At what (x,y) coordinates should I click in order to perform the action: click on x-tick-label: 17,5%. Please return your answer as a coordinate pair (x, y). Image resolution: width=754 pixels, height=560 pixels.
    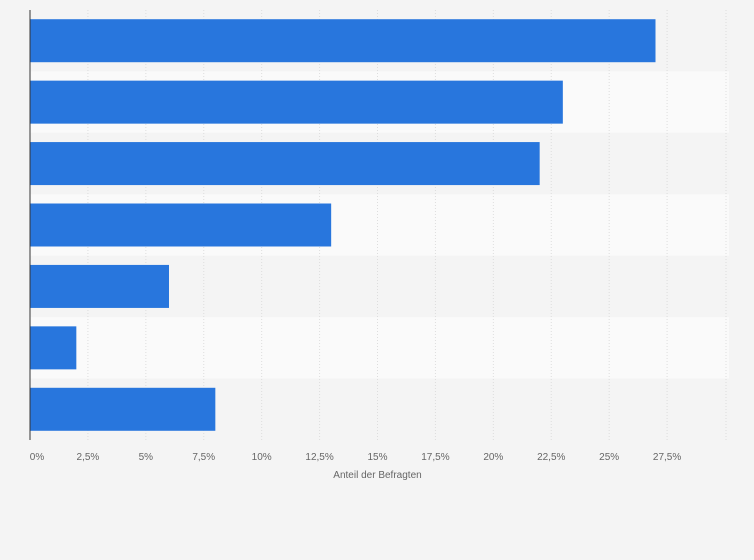
    Looking at the image, I should click on (435, 457).